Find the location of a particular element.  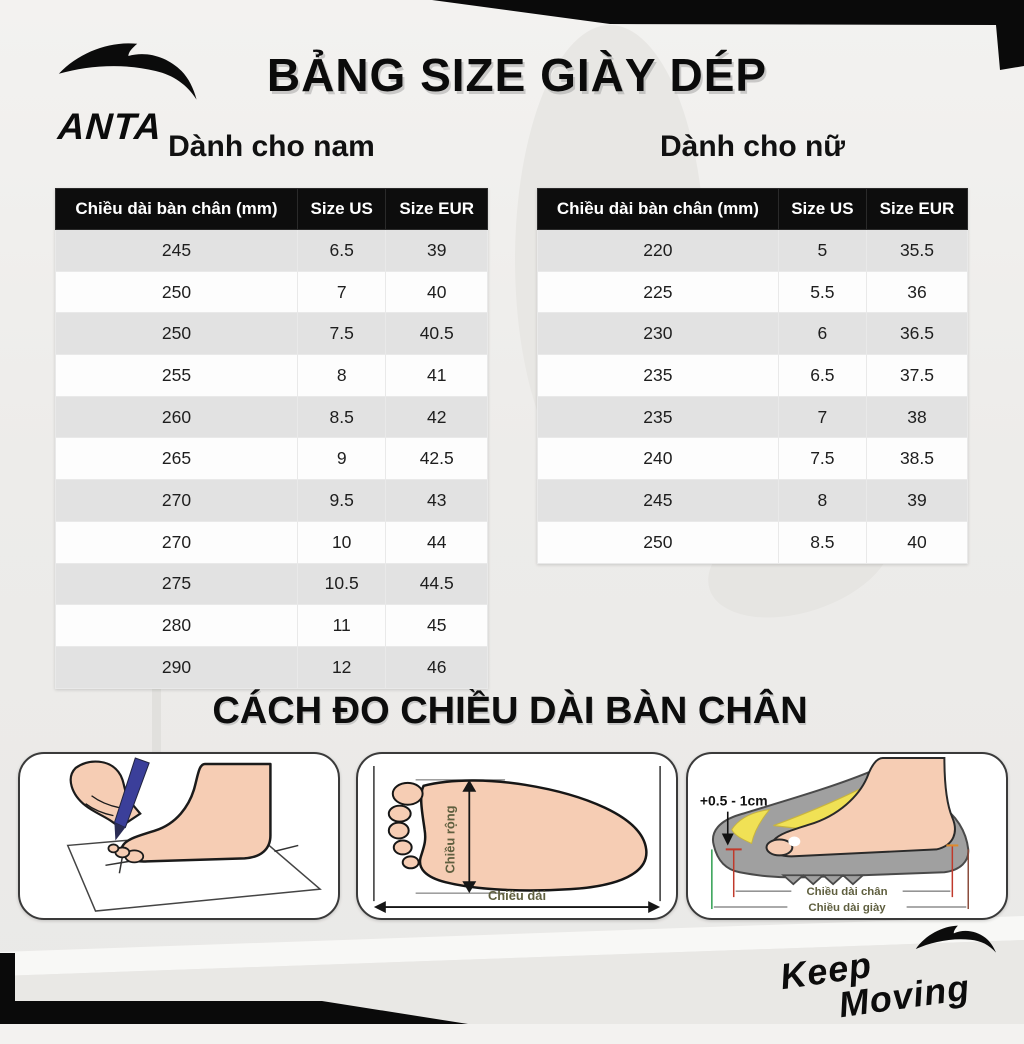

table-row: 250 8.5 40 is located at coordinates (753, 542).